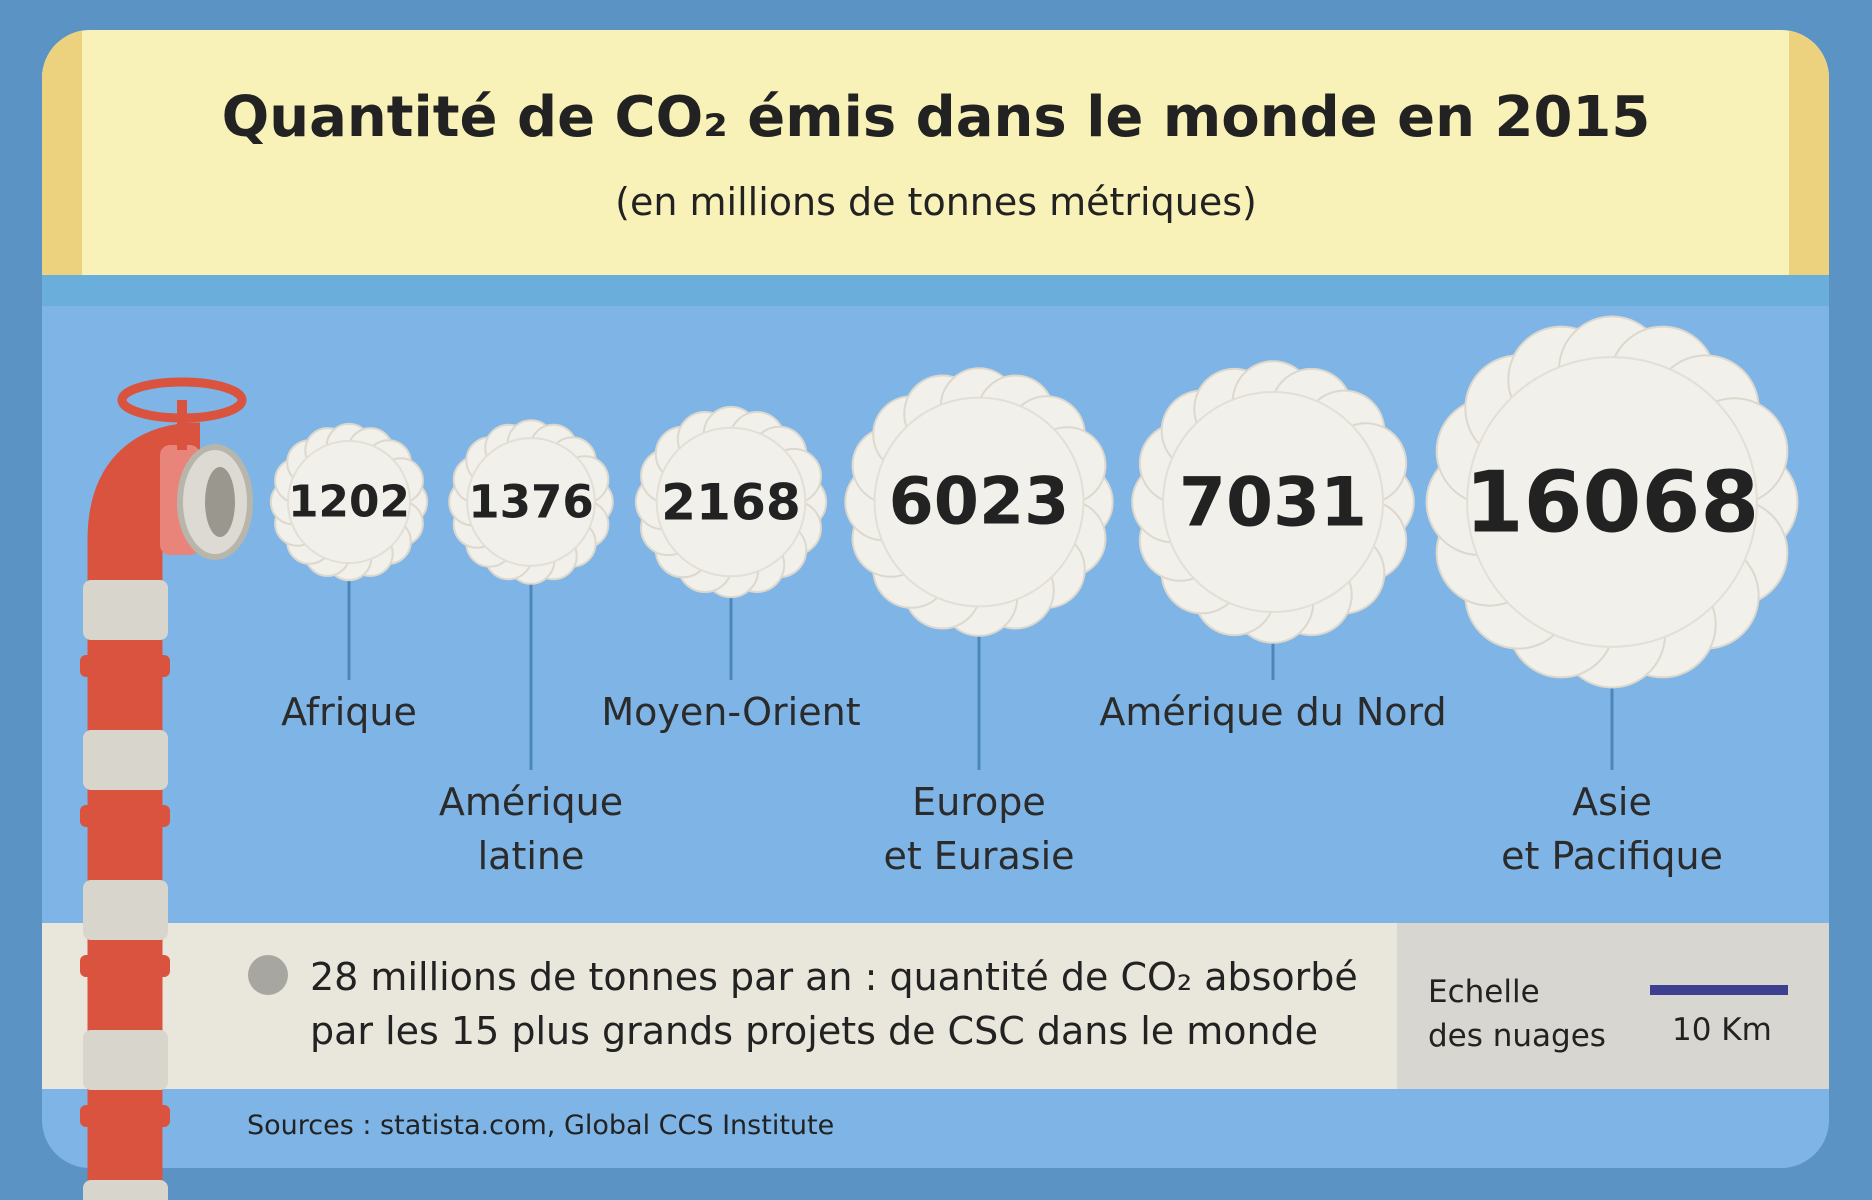 The image size is (1872, 1200). What do you see at coordinates (936, 202) in the screenshot?
I see `chart-subtitle: (en millions de tonnes métriques)` at bounding box center [936, 202].